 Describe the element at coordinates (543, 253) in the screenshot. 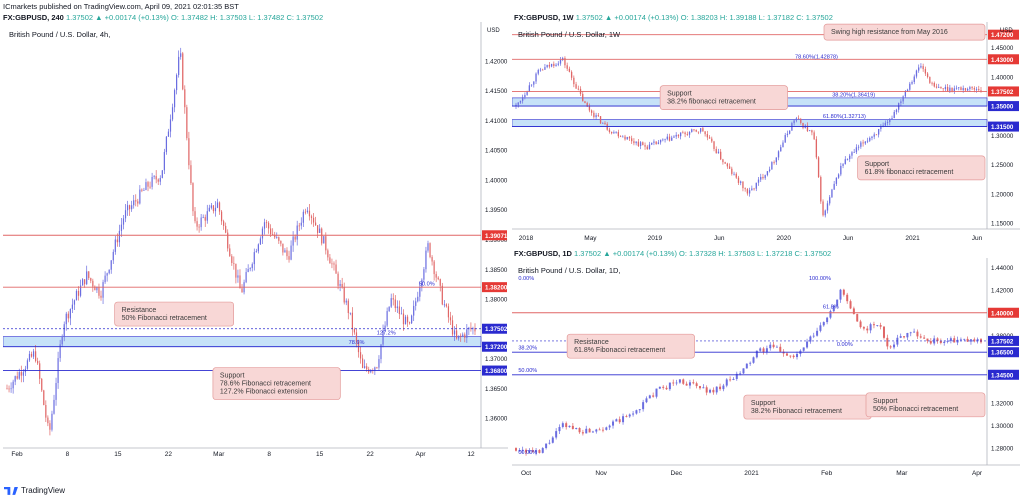

I see `d1-symbol: FX:GBPUSD, 1D` at that location.